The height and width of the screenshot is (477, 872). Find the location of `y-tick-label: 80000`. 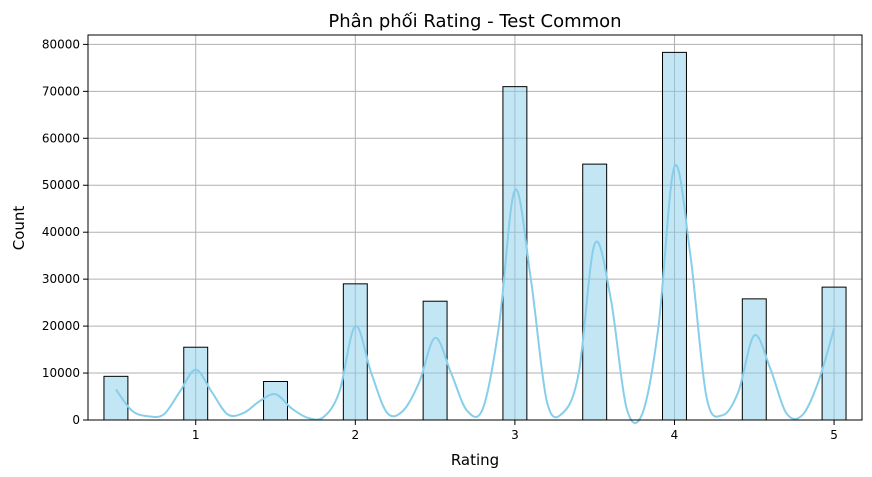

y-tick-label: 80000 is located at coordinates (61, 44).